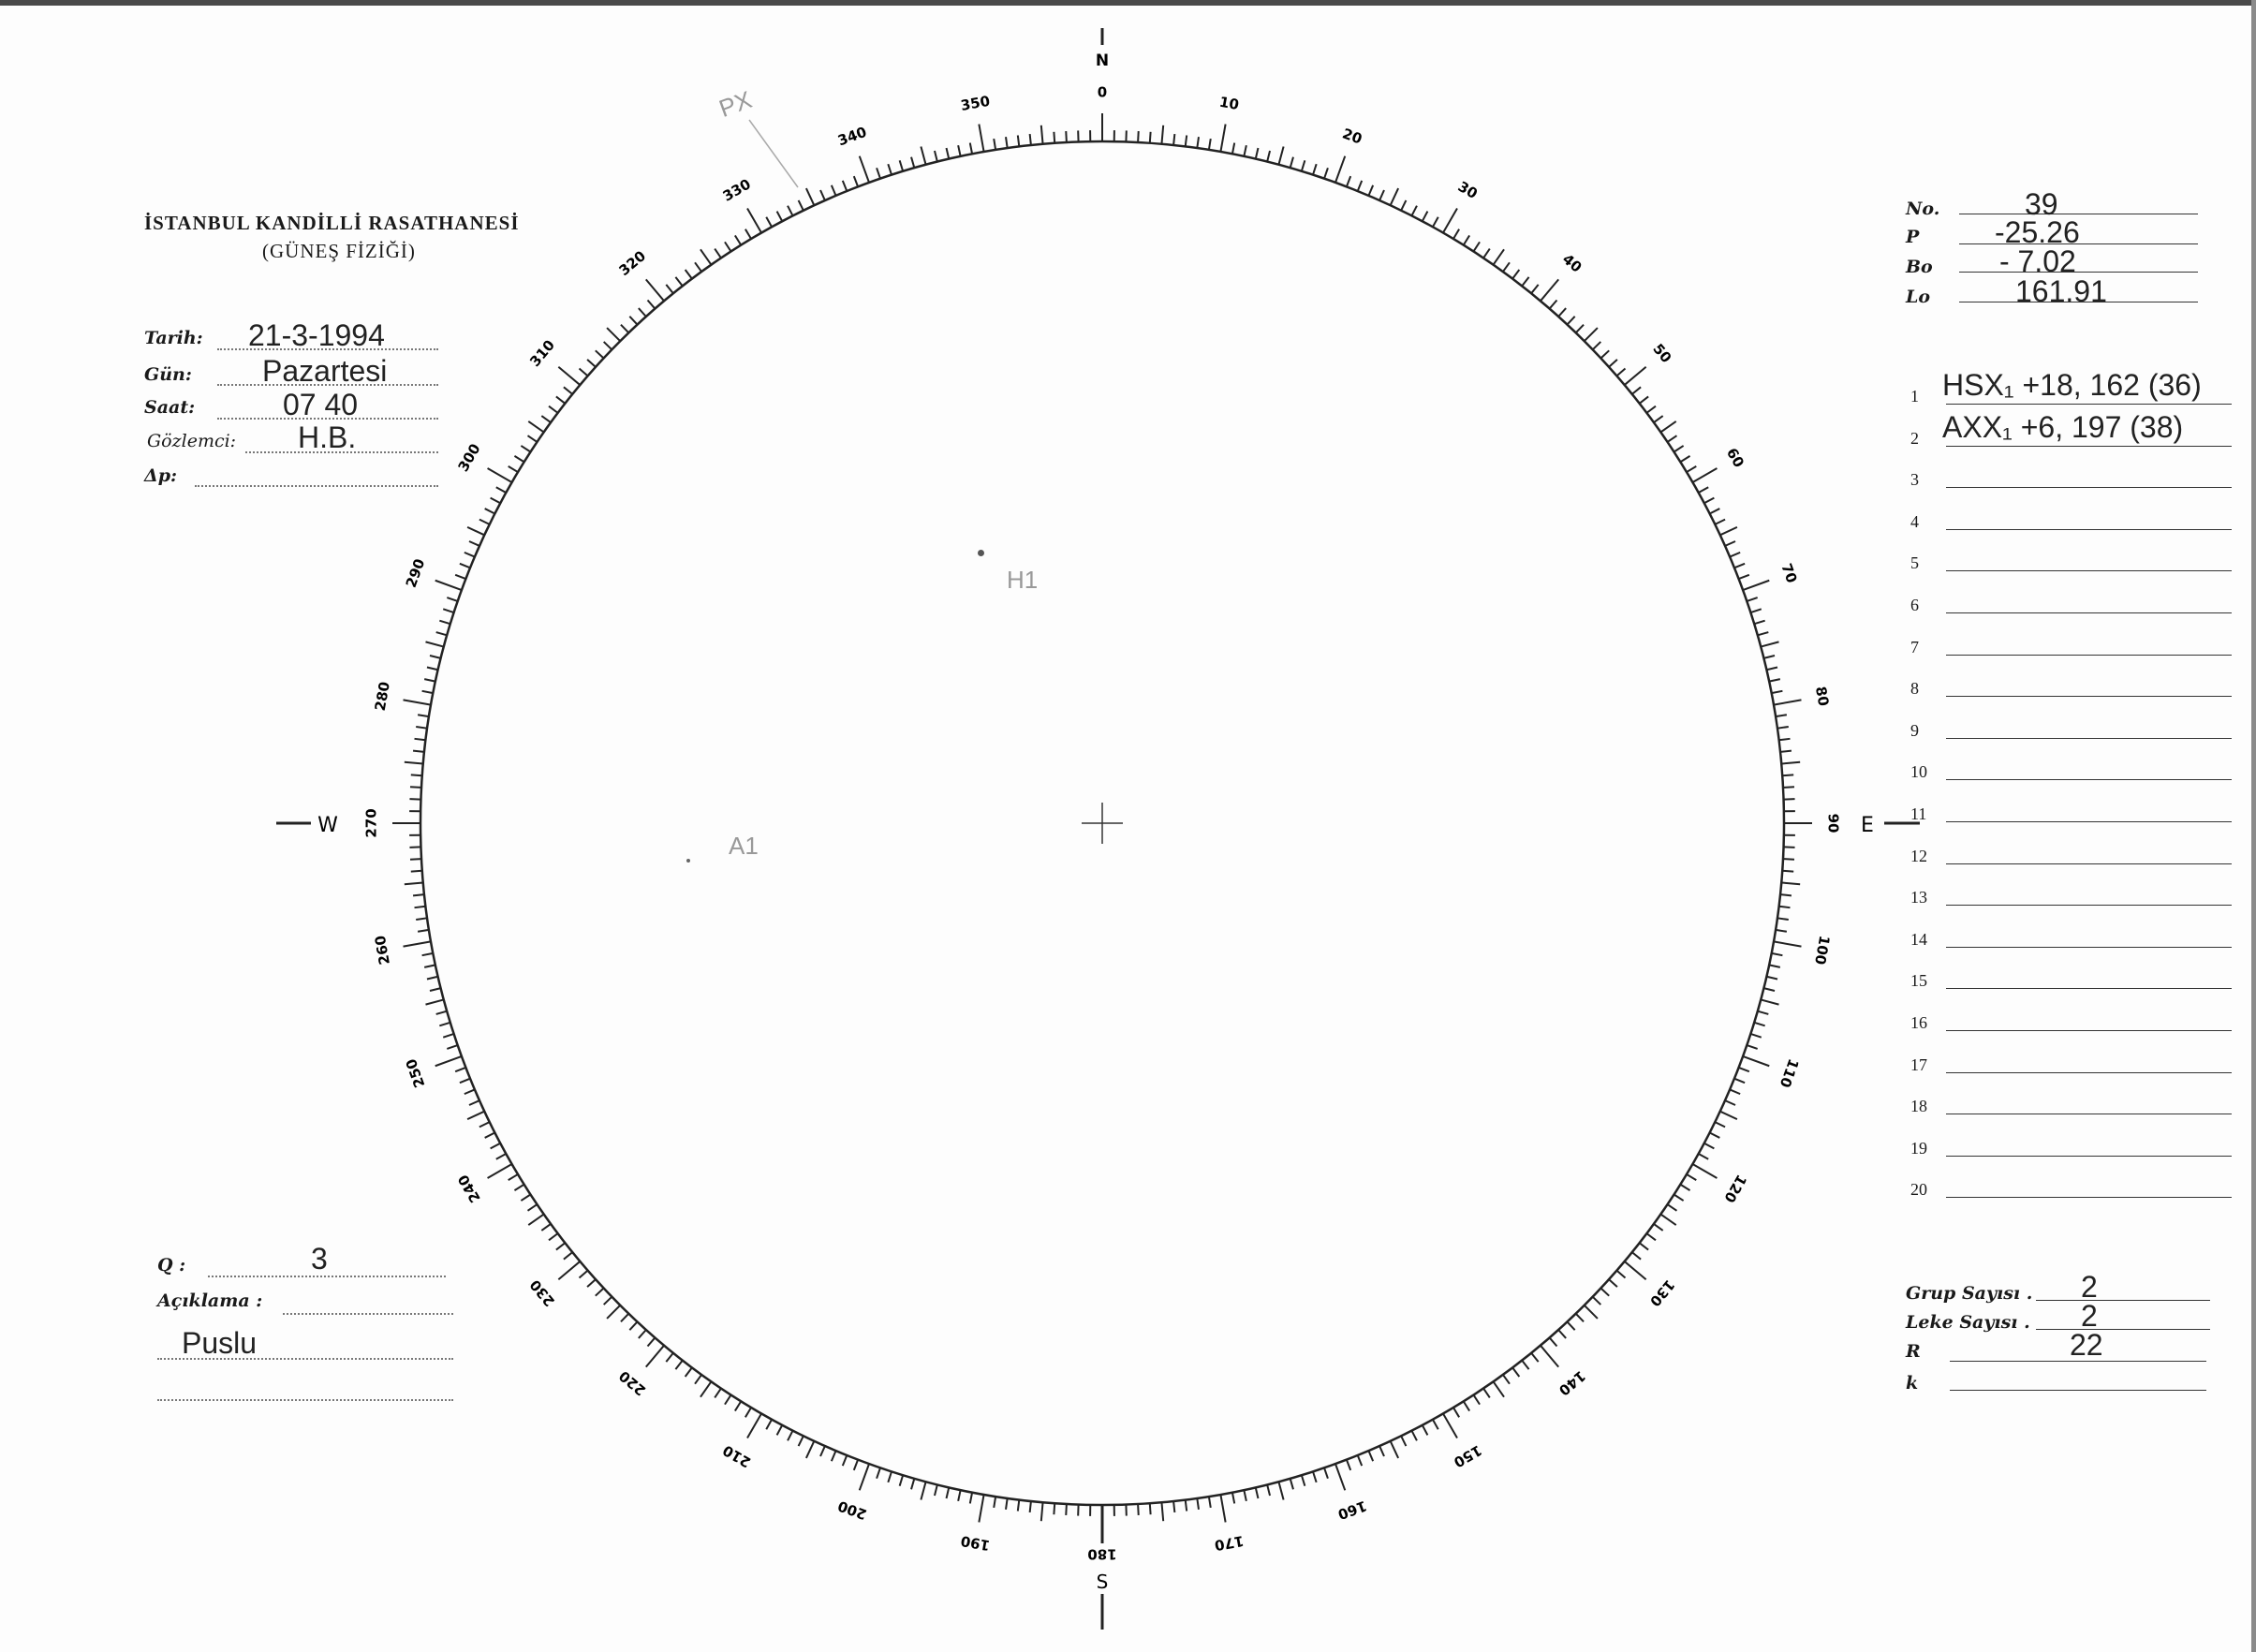 Image resolution: width=2256 pixels, height=1652 pixels. Describe the element at coordinates (319, 1259) in the screenshot. I see `quality-value: 3` at that location.